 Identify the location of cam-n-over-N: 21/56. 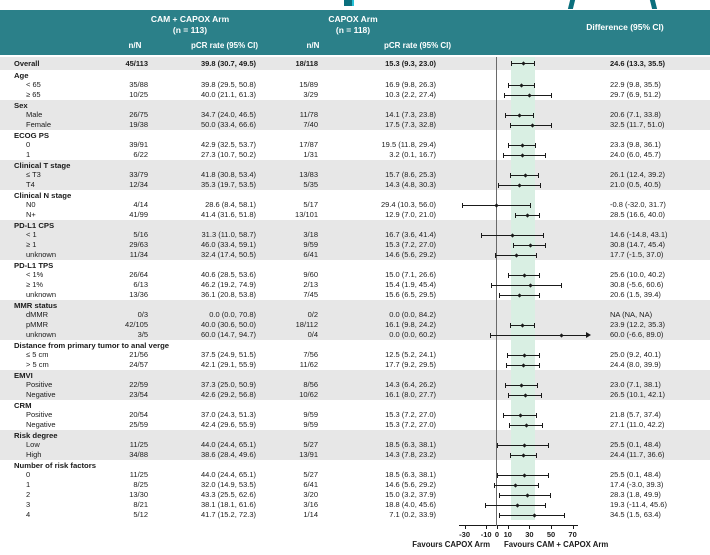
(138, 355).